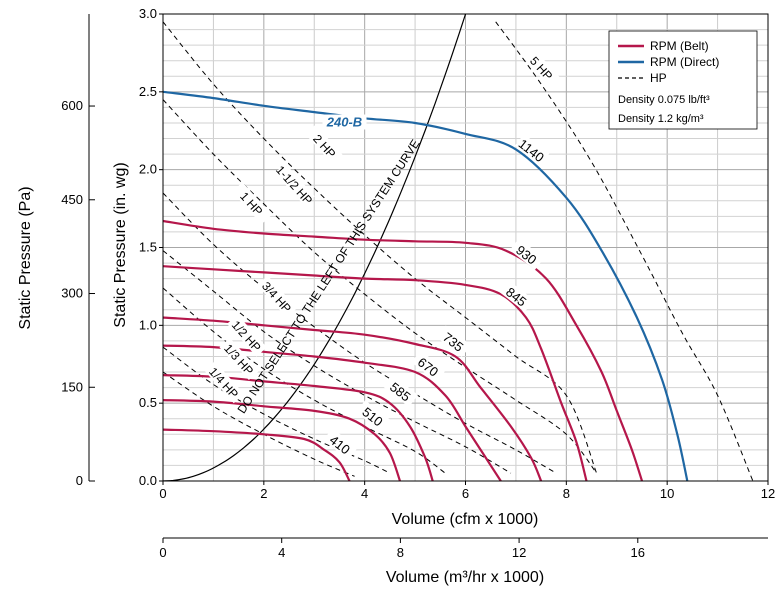 The image size is (784, 592). I want to click on y-tick-label: 0.5, so click(148, 402).